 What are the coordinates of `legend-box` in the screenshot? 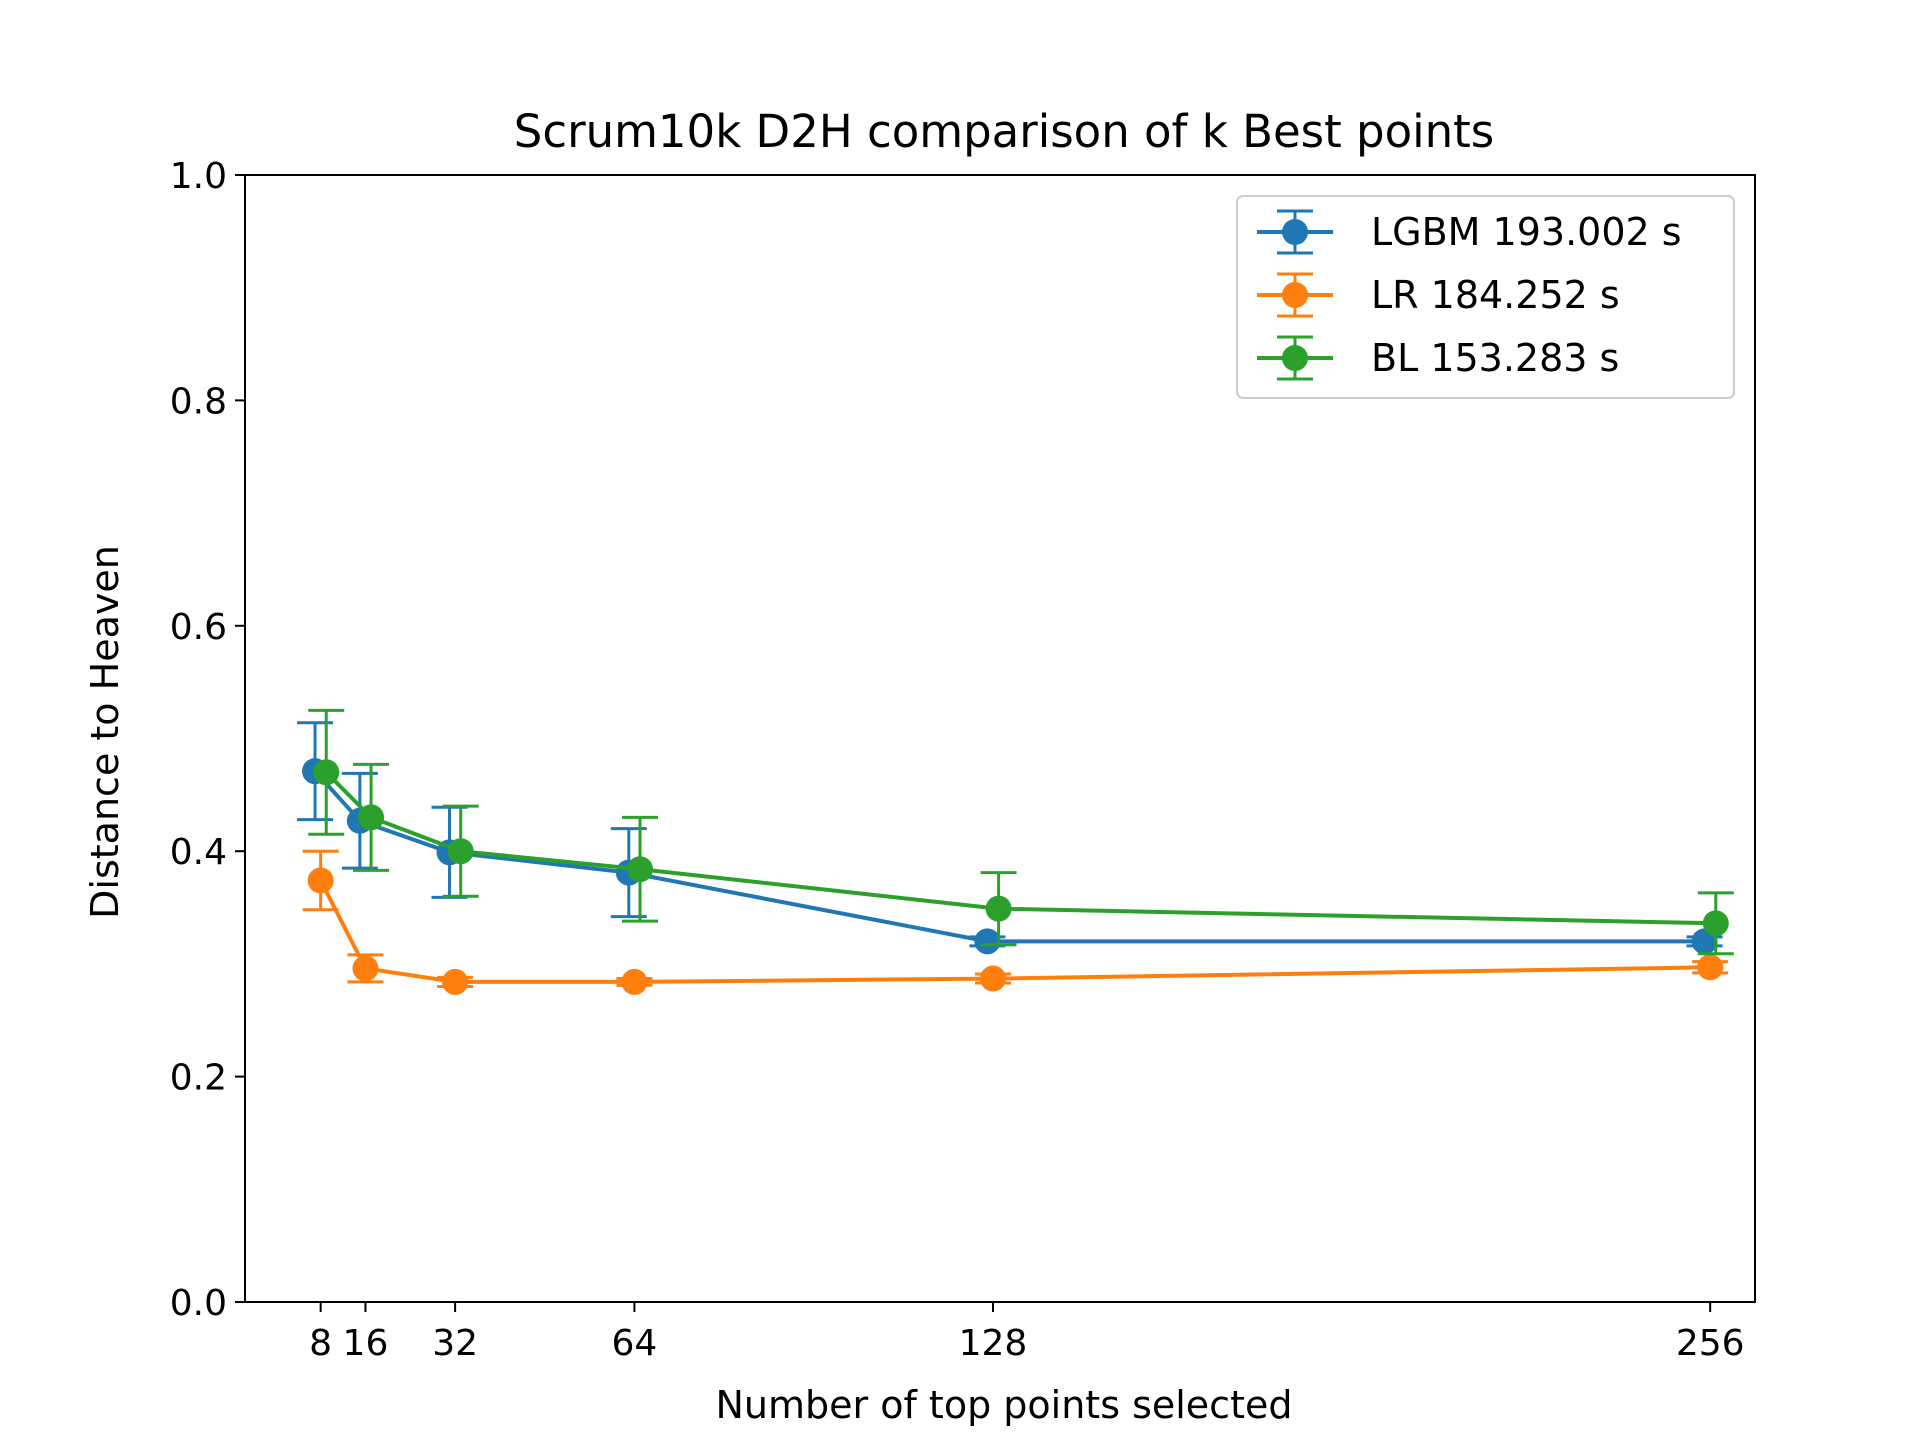 It's located at (1485, 297).